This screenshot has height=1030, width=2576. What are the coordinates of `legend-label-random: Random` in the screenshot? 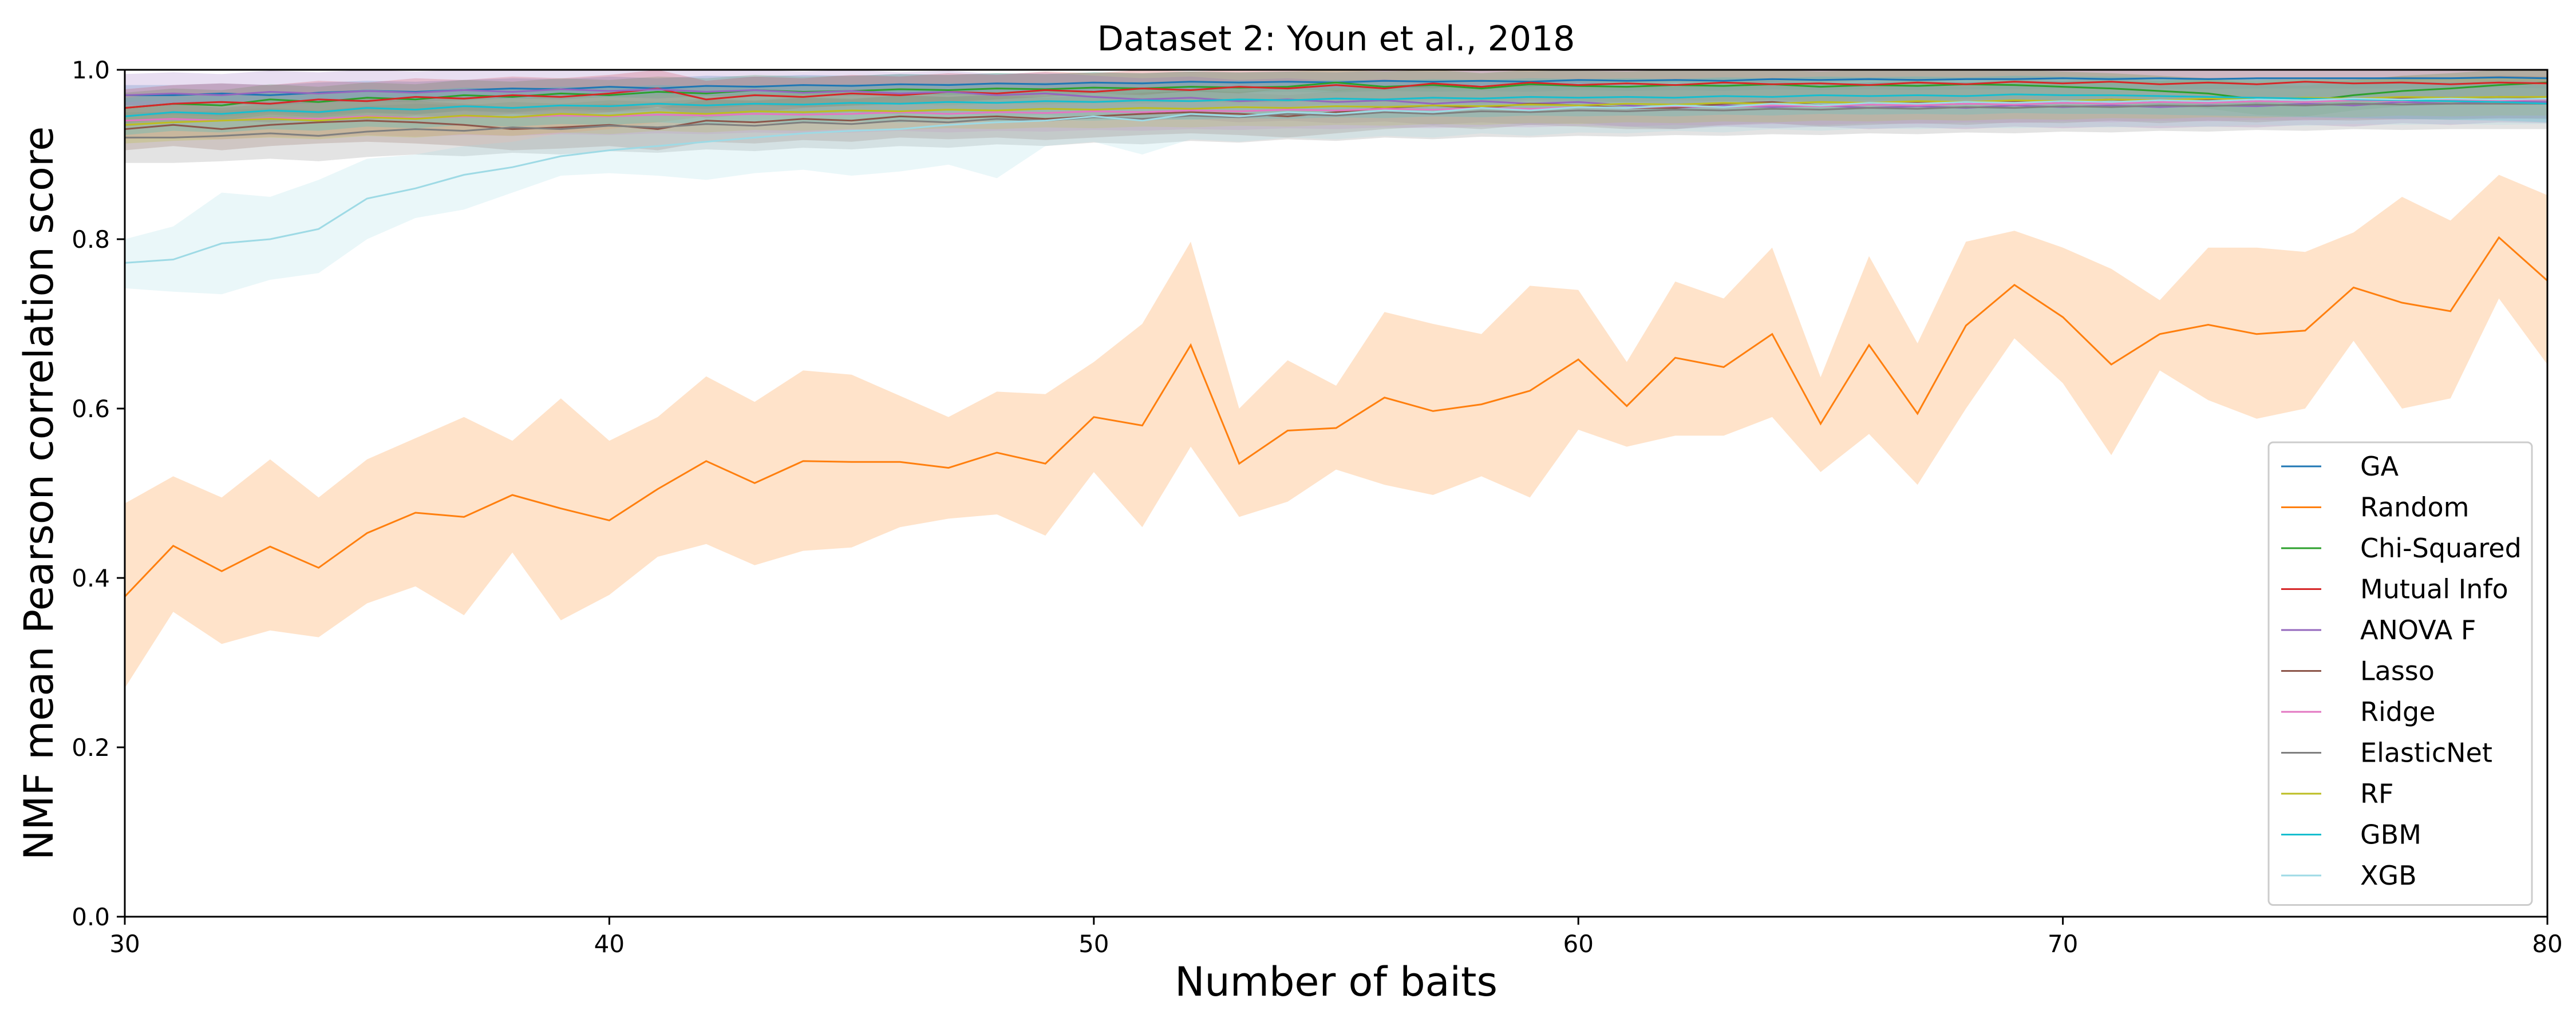 It's located at (2414, 507).